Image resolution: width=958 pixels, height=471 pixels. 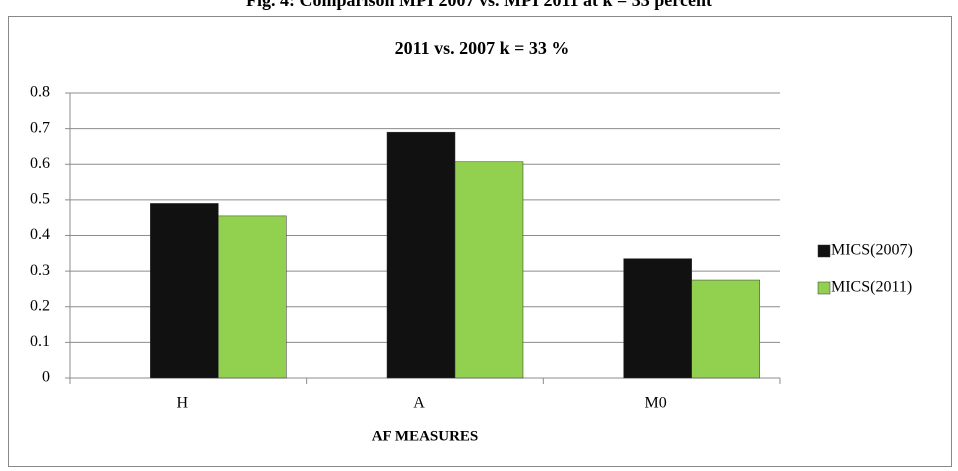 I want to click on x-tick-label: H, so click(x=183, y=403).